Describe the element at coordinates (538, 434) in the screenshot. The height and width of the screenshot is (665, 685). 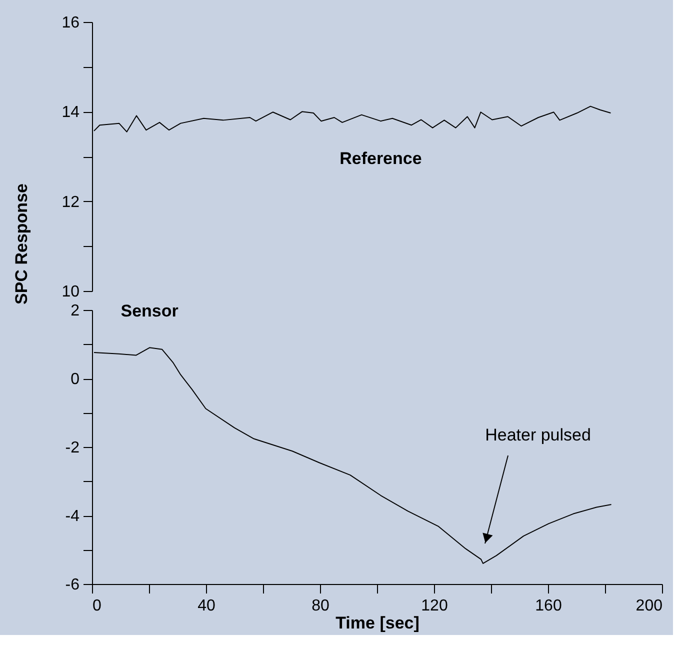
I see `annotation: Heater pulsed` at that location.